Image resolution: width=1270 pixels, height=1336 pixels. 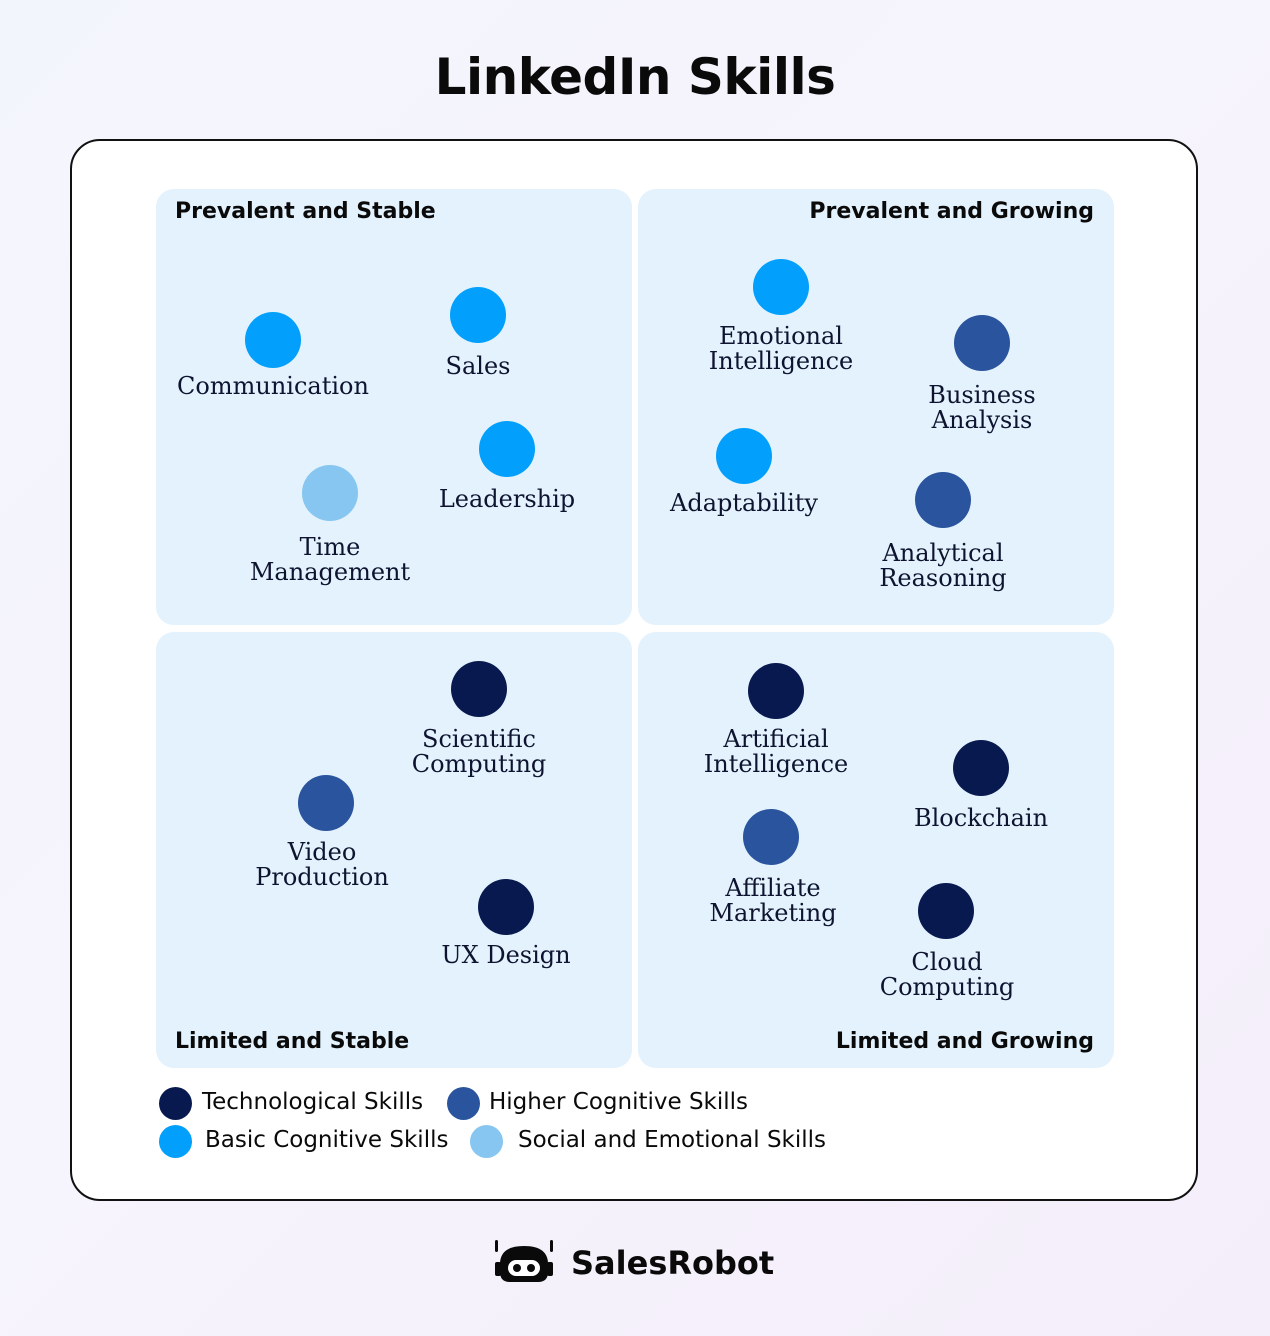 What do you see at coordinates (744, 503) in the screenshot?
I see `skill-label-adaptability: Adaptability` at bounding box center [744, 503].